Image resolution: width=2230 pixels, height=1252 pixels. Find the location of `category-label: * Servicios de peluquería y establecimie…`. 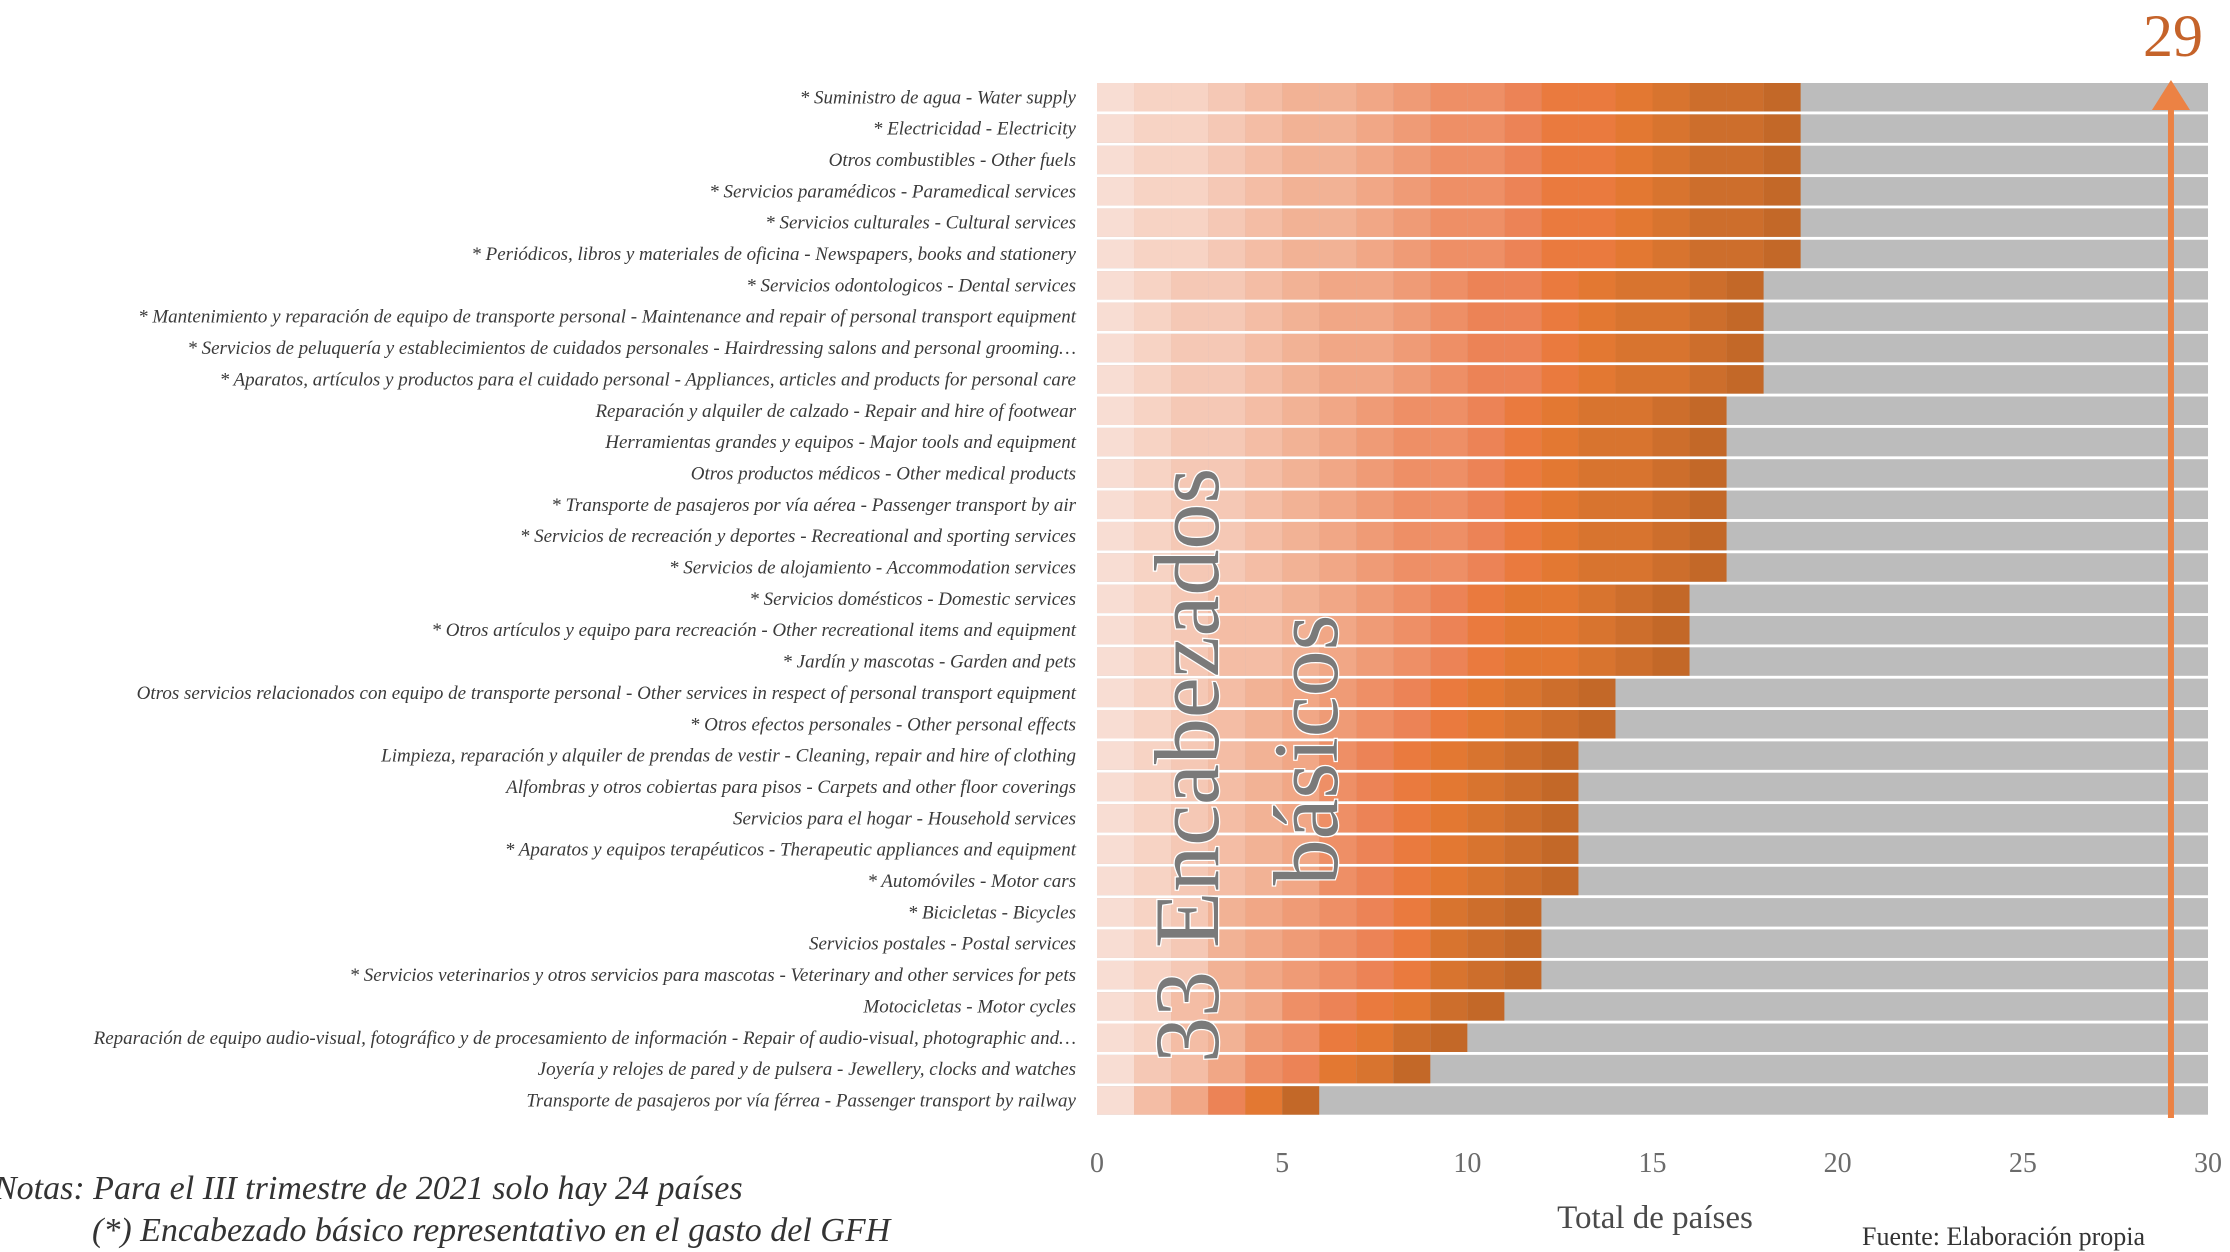

category-label: * Servicios de peluquería y establecimie… is located at coordinates (631, 348).